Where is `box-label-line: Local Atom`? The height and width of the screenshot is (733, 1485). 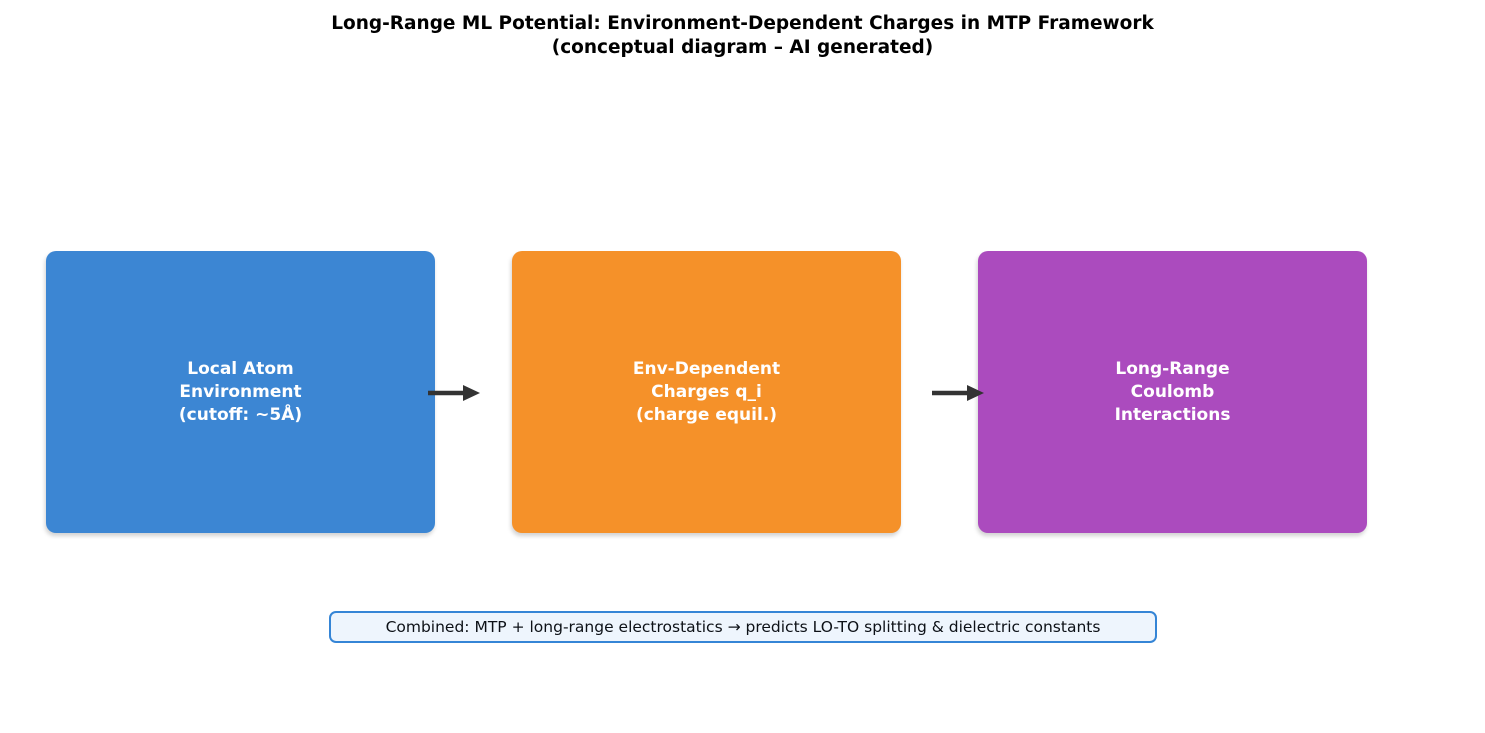
box-label-line: Local Atom is located at coordinates (240, 368).